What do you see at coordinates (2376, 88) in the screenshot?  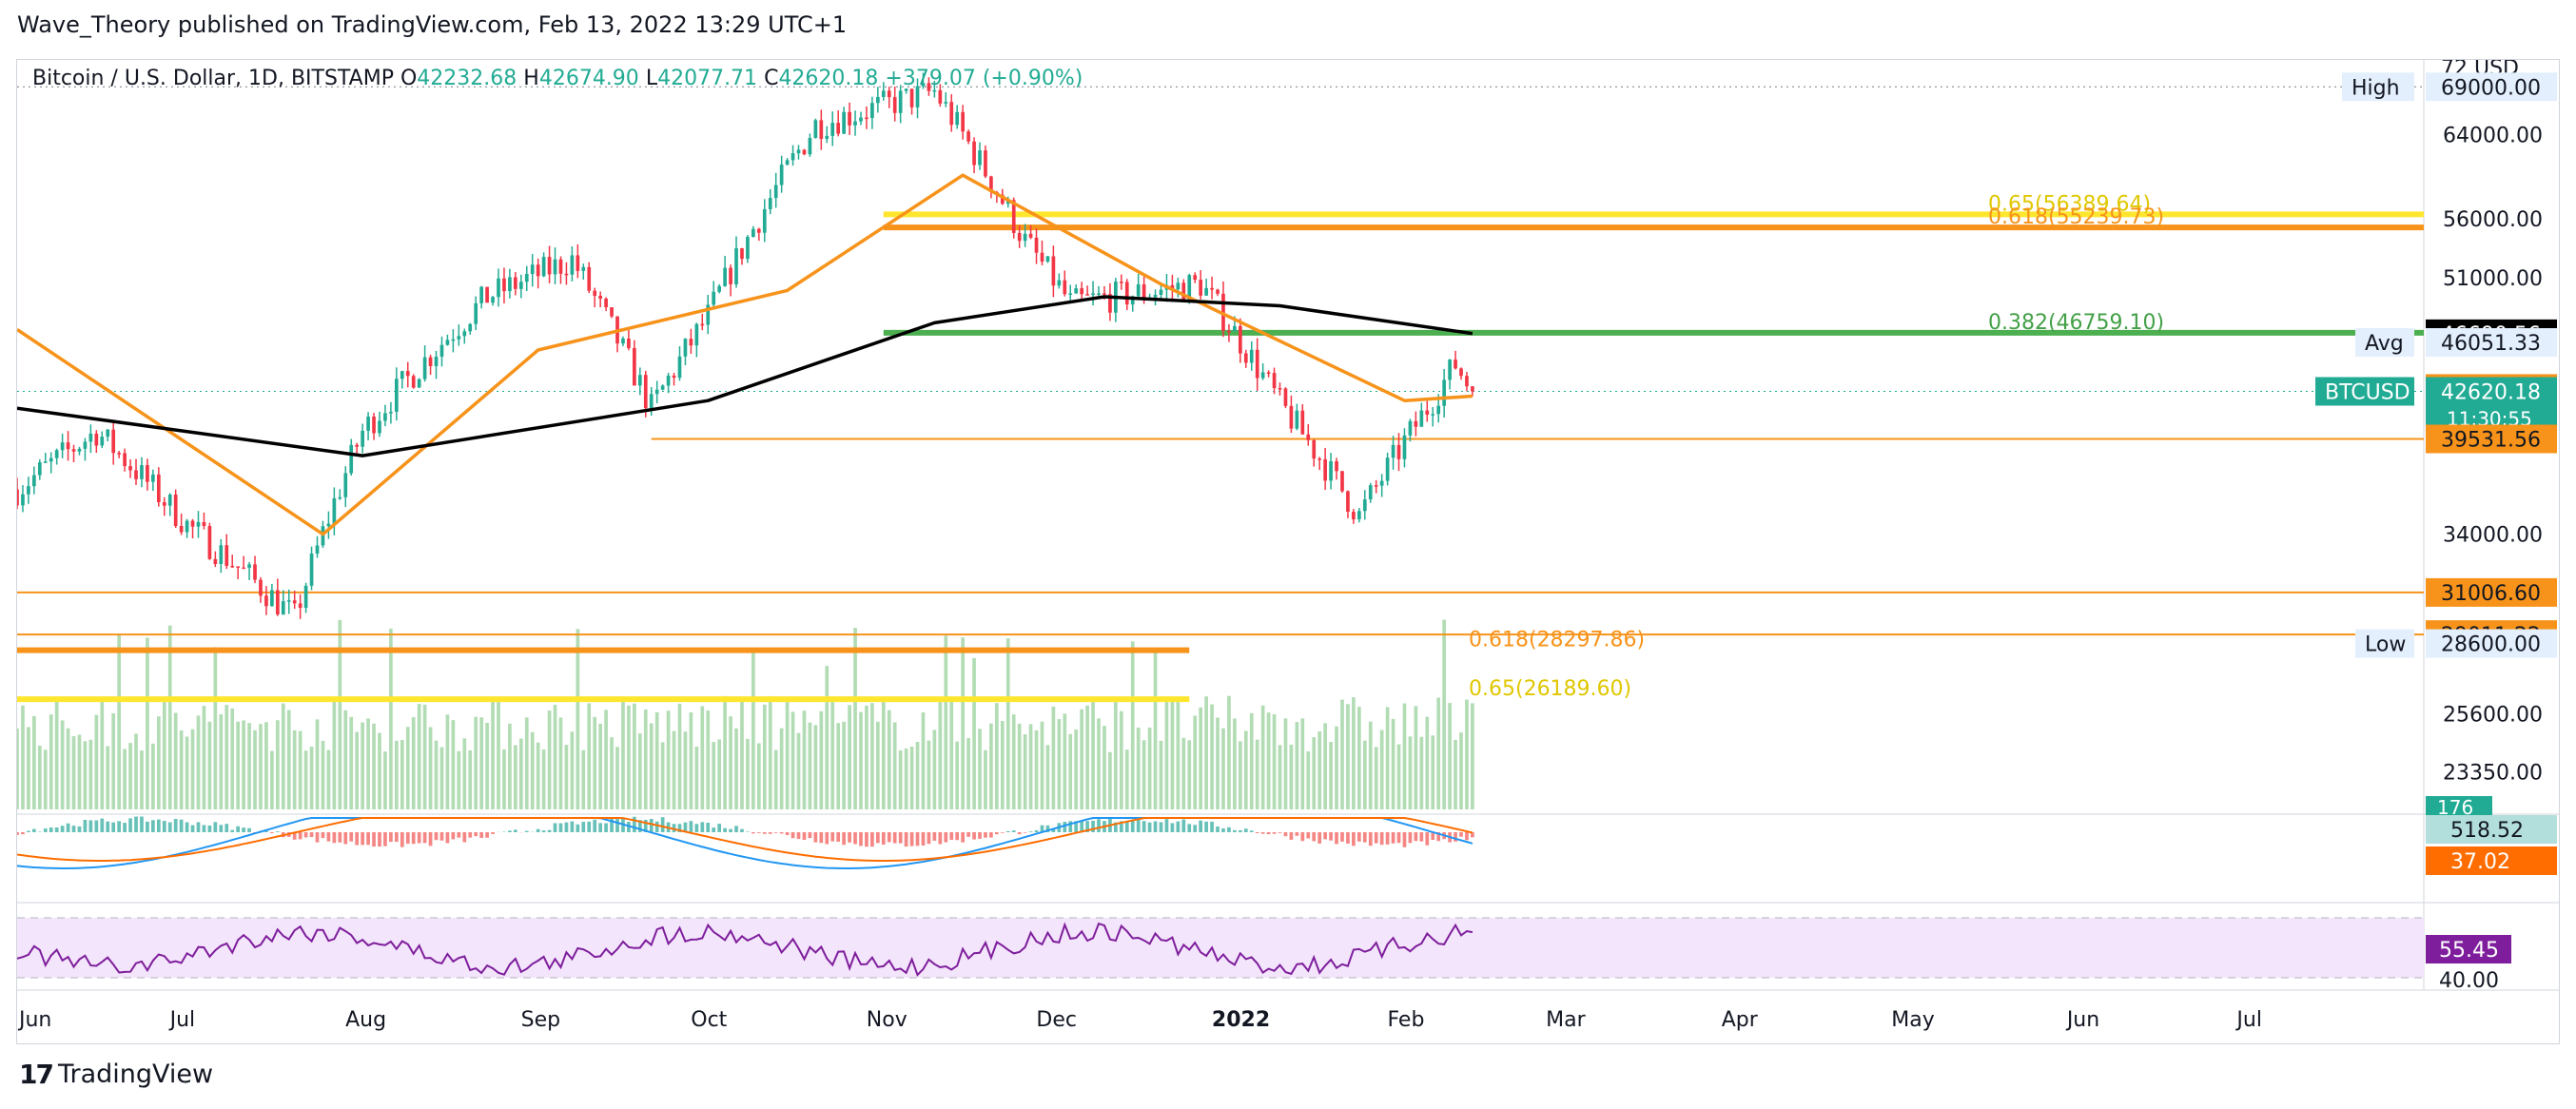 I see `price-side-label: High` at bounding box center [2376, 88].